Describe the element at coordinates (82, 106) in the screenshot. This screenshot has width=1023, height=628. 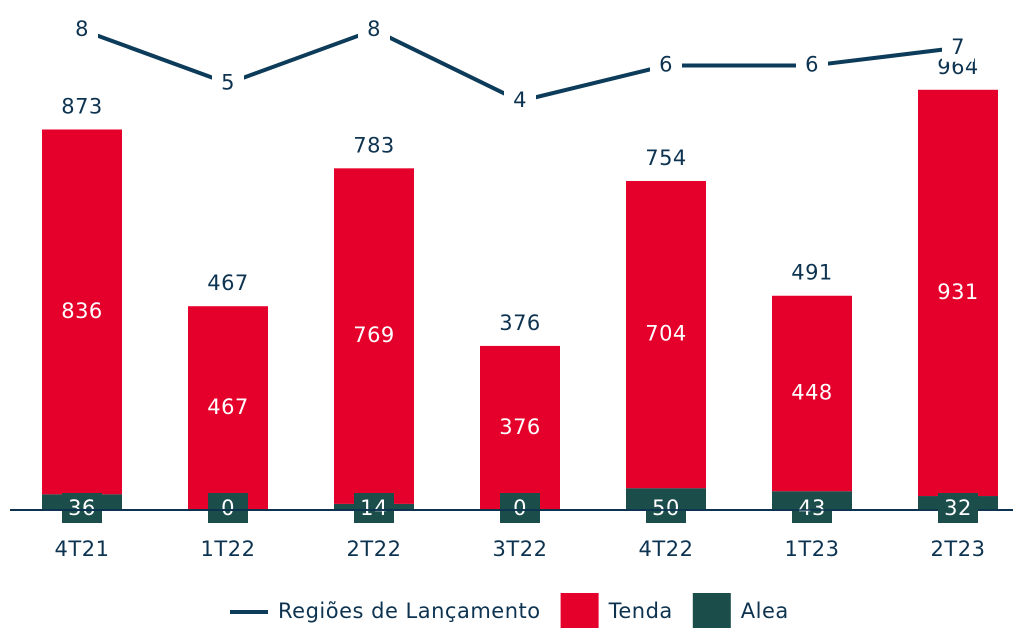
I see `total-label: 873` at that location.